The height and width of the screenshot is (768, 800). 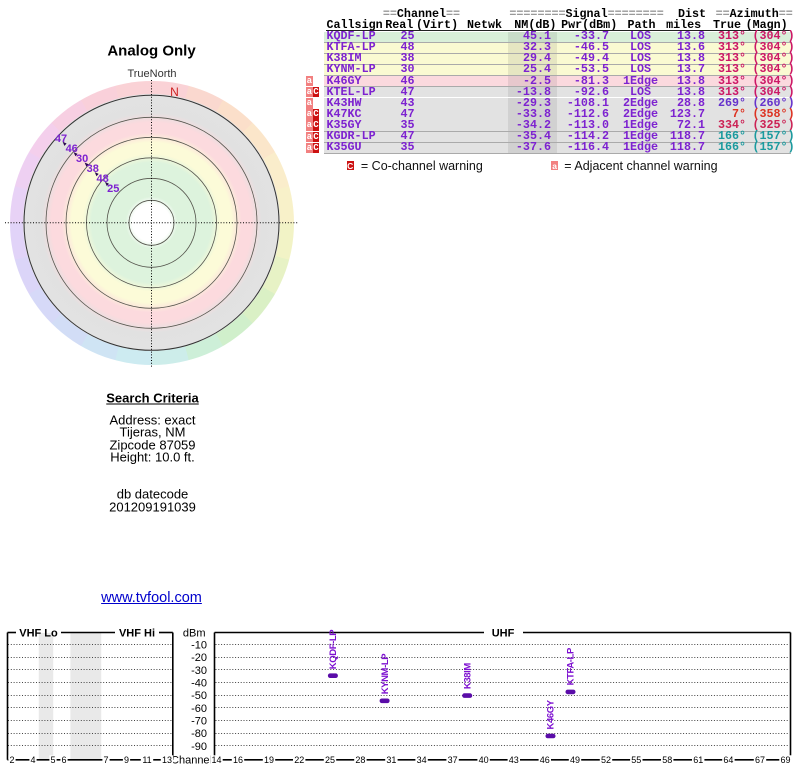 I want to click on svg-text: -40, so click(x=199, y=684).